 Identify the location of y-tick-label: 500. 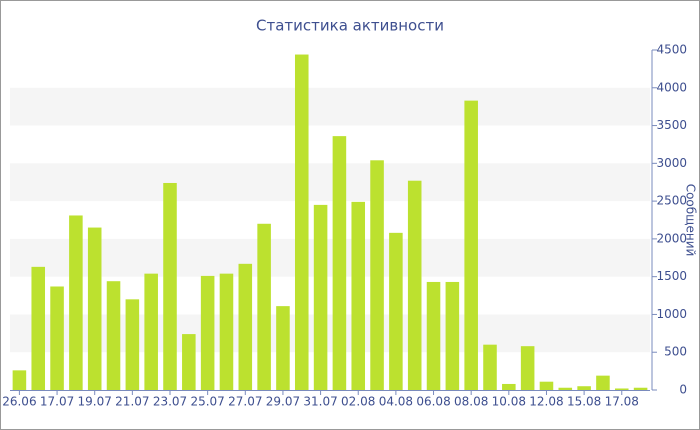
(675, 352).